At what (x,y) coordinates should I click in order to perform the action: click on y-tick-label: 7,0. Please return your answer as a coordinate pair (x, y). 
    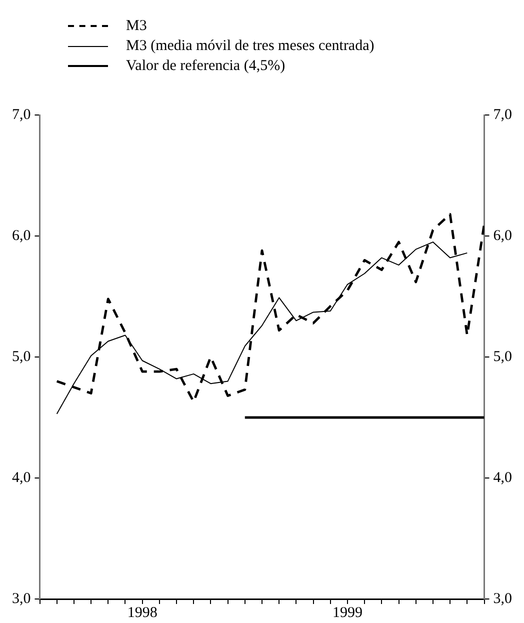
    Looking at the image, I should click on (21, 114).